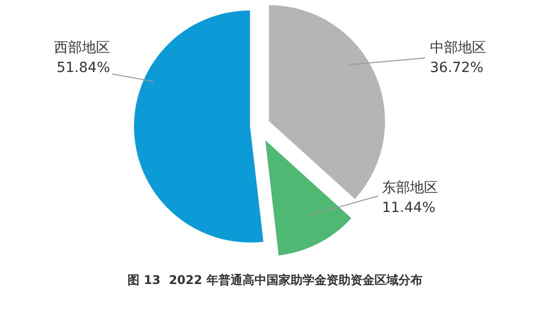  What do you see at coordinates (275, 280) in the screenshot?
I see `text: 图 13 2022 年普通高中国家助学金资助资金区域分布` at bounding box center [275, 280].